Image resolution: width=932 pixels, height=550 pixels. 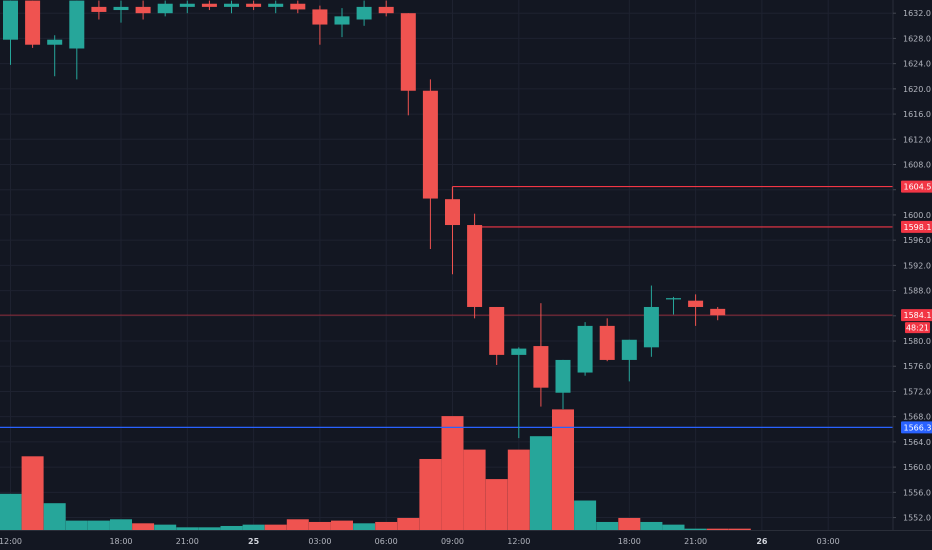 What do you see at coordinates (254, 541) in the screenshot?
I see `time-tick-label: 25` at bounding box center [254, 541].